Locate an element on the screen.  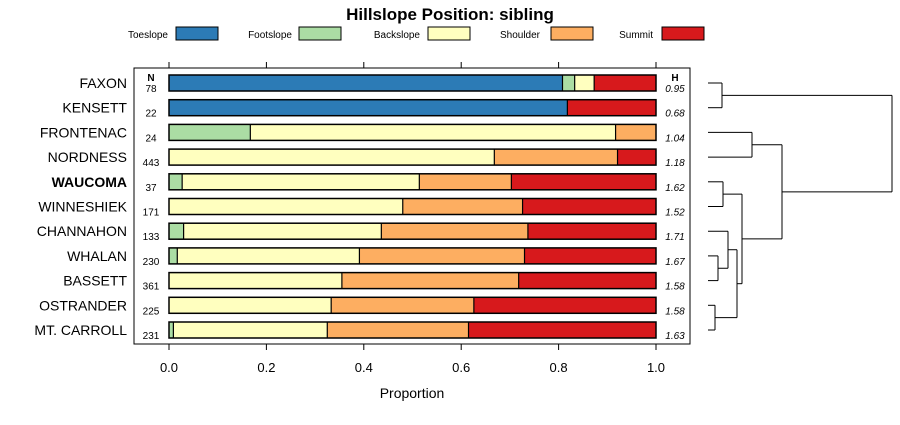
x-axis: 0.0 0.2 0.4 0.6 0.8 1.0 is located at coordinates (412, 359).